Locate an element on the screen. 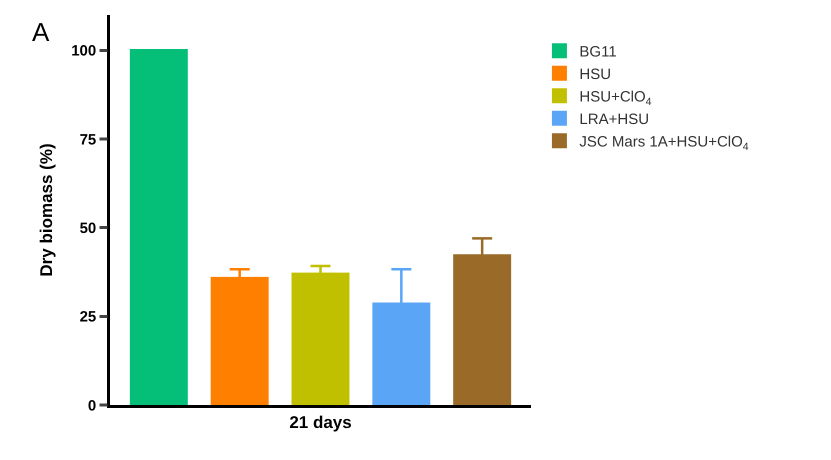  y-tick-label: 25 is located at coordinates (88, 317).